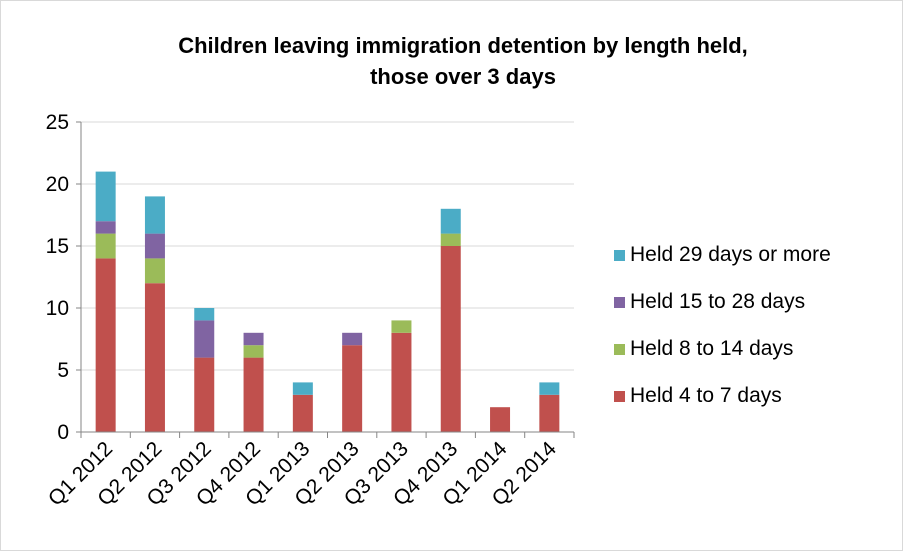 The height and width of the screenshot is (551, 903). I want to click on legend-label: Held 4 to 7 days, so click(706, 395).